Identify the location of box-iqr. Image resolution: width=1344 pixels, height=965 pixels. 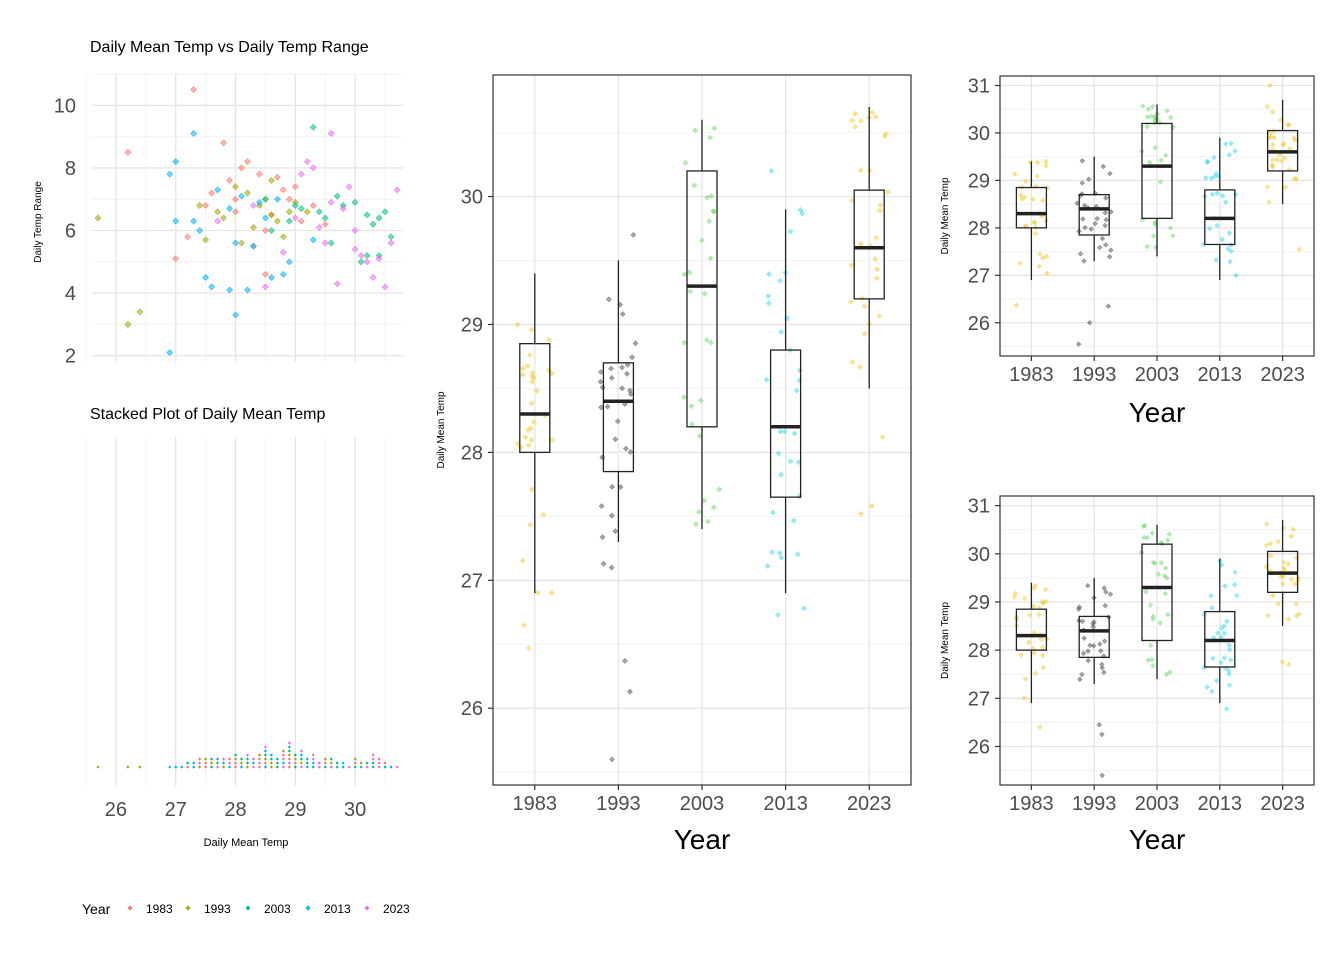
(1157, 171).